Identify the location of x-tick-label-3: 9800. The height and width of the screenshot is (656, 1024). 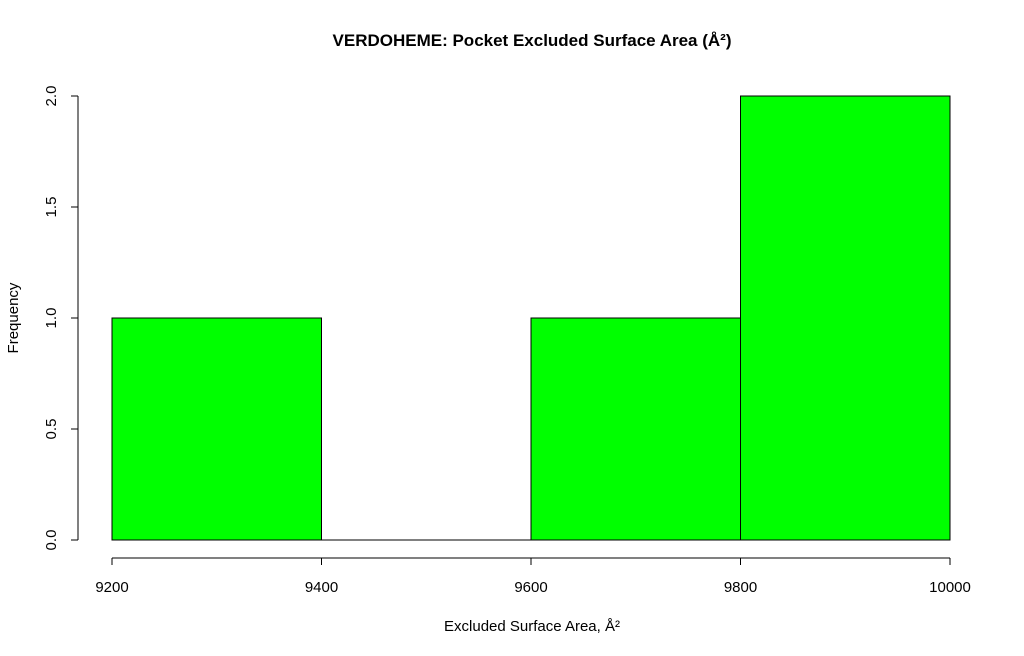
(740, 587).